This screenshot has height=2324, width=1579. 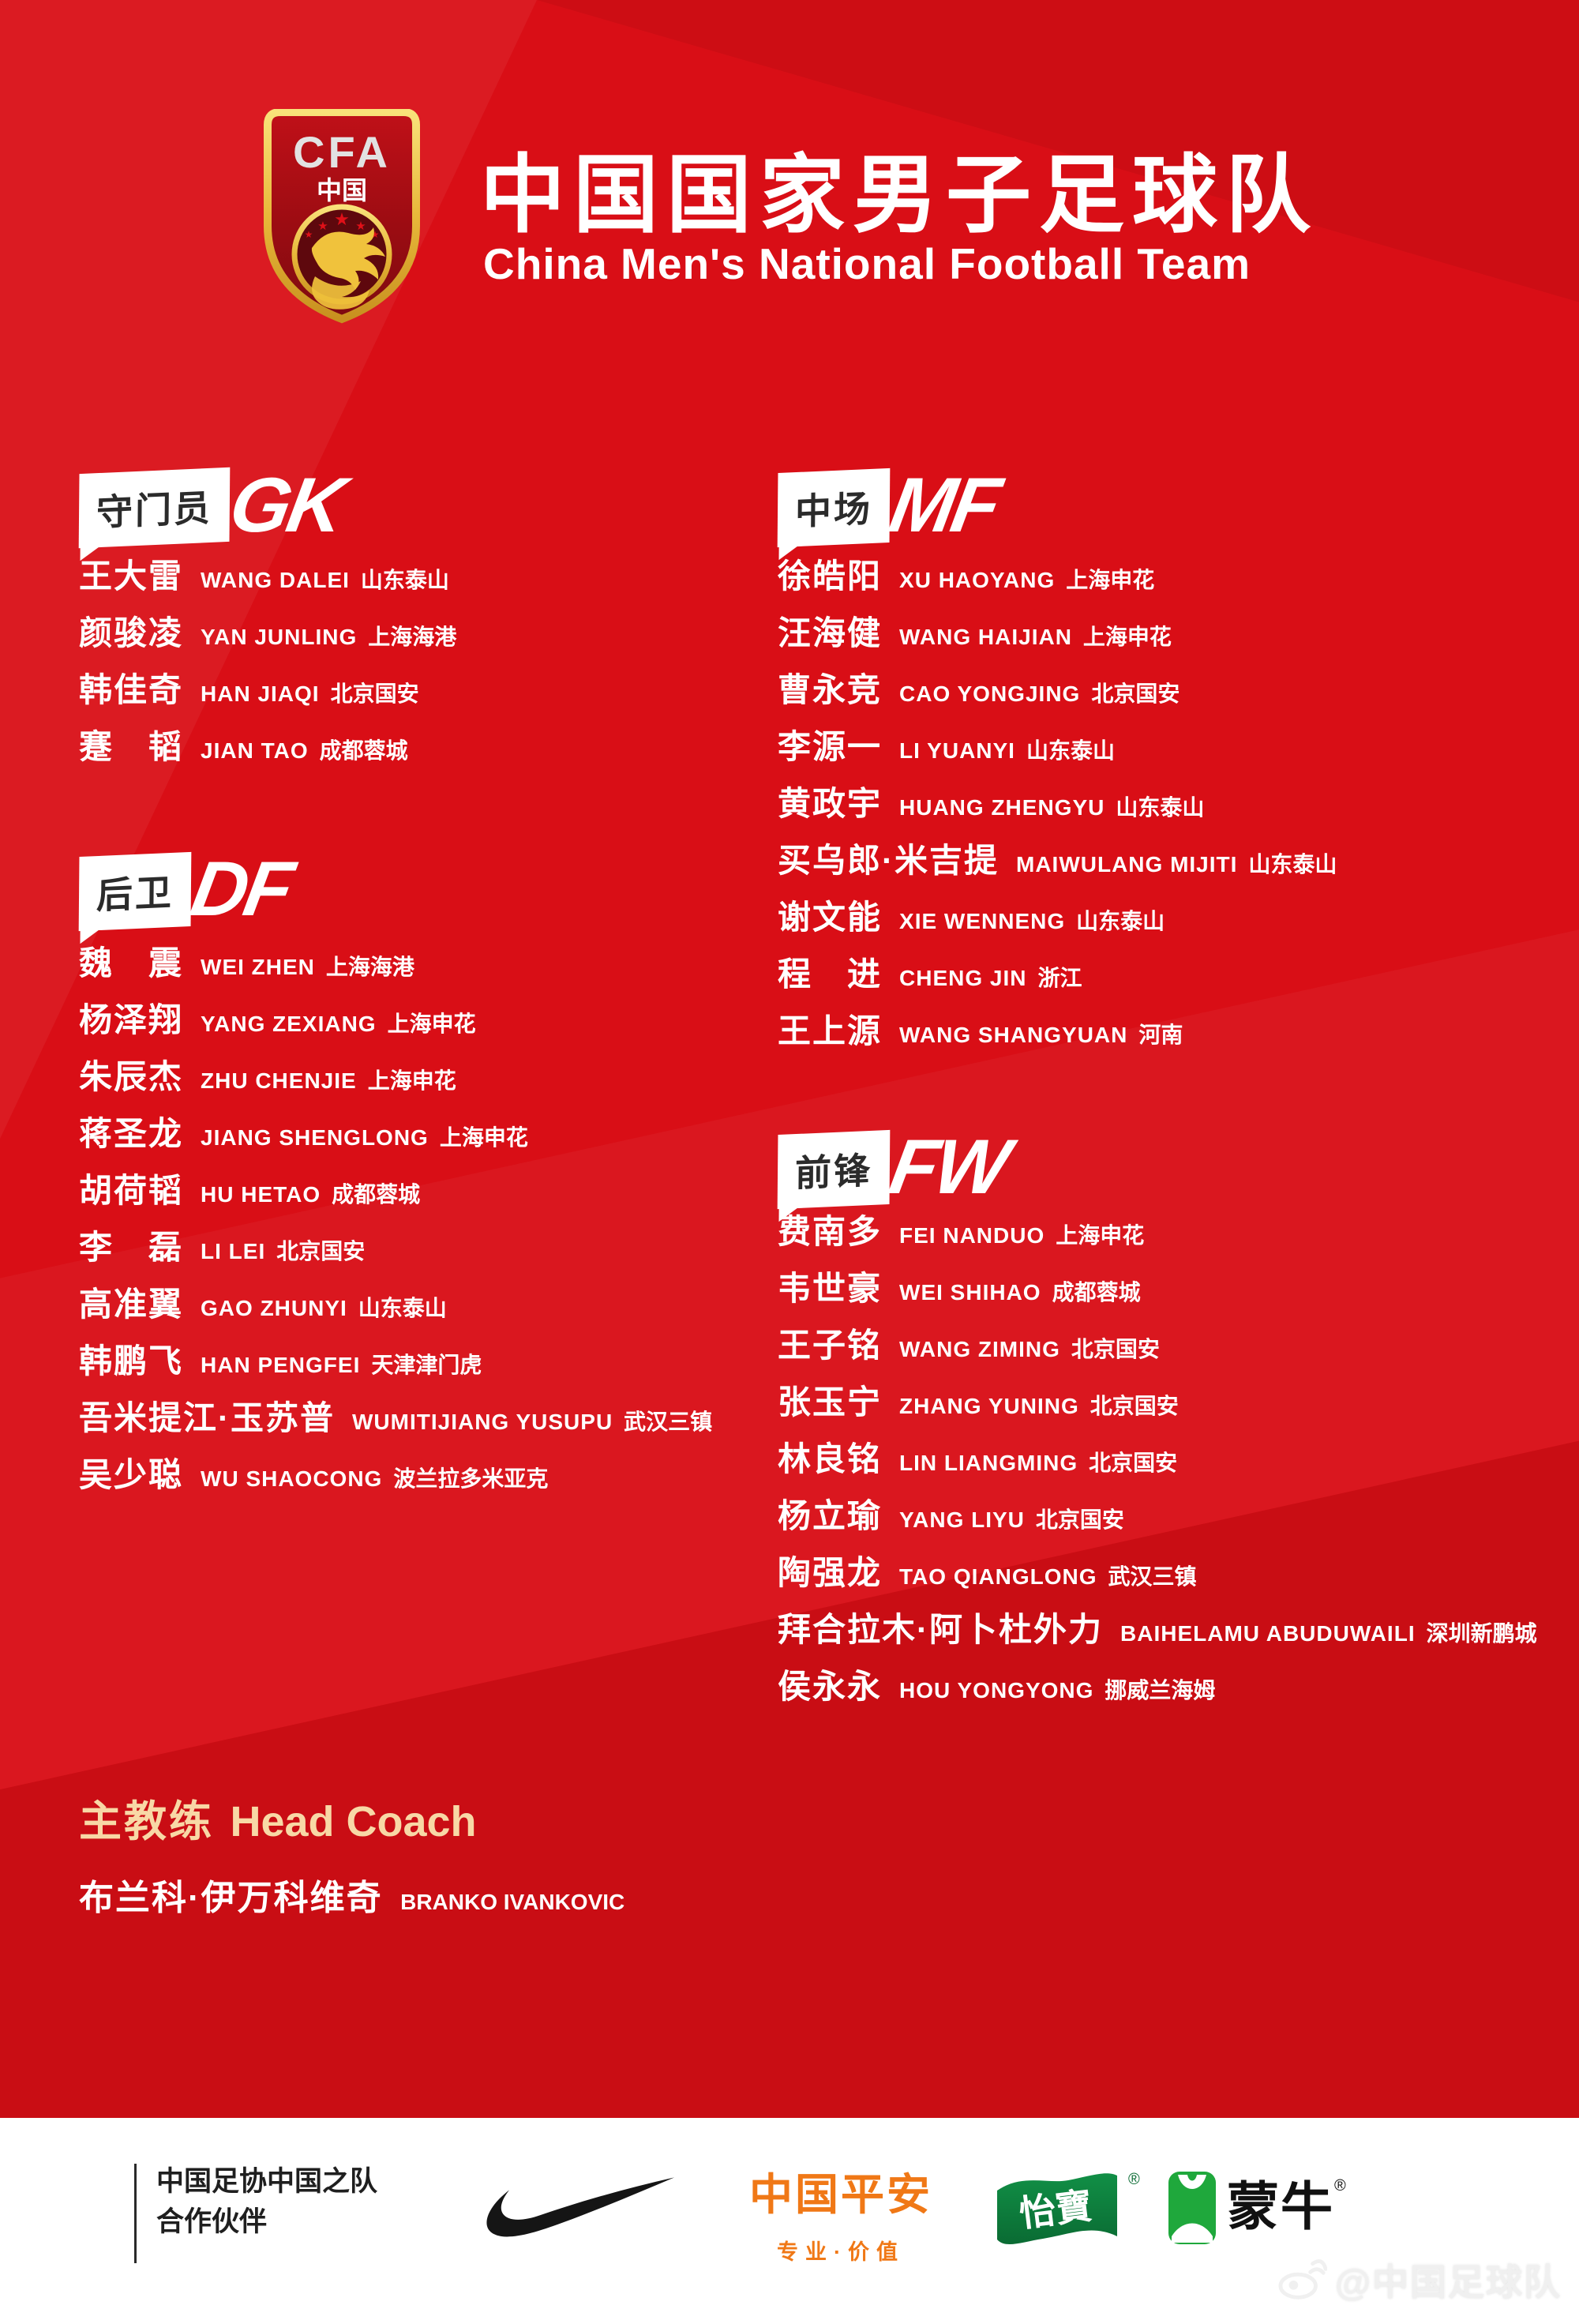 What do you see at coordinates (990, 693) in the screenshot?
I see `player-name-pinyin: CAO YONGJING` at bounding box center [990, 693].